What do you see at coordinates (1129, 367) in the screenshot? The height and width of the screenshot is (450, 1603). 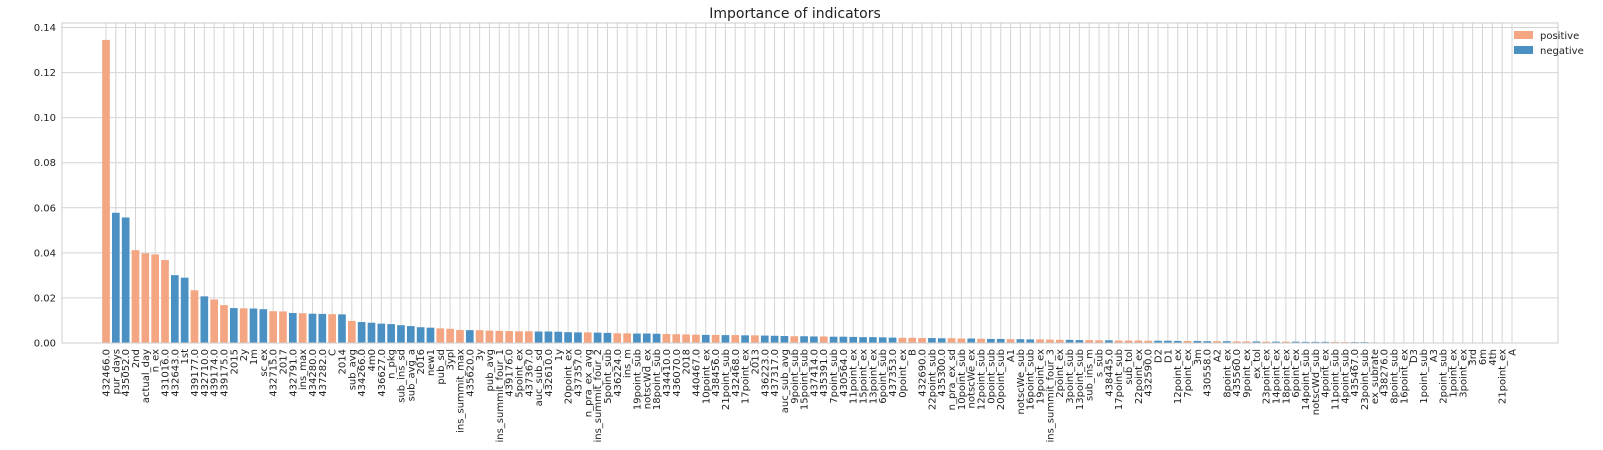 I see `x-tick-label: sub_tol` at bounding box center [1129, 367].